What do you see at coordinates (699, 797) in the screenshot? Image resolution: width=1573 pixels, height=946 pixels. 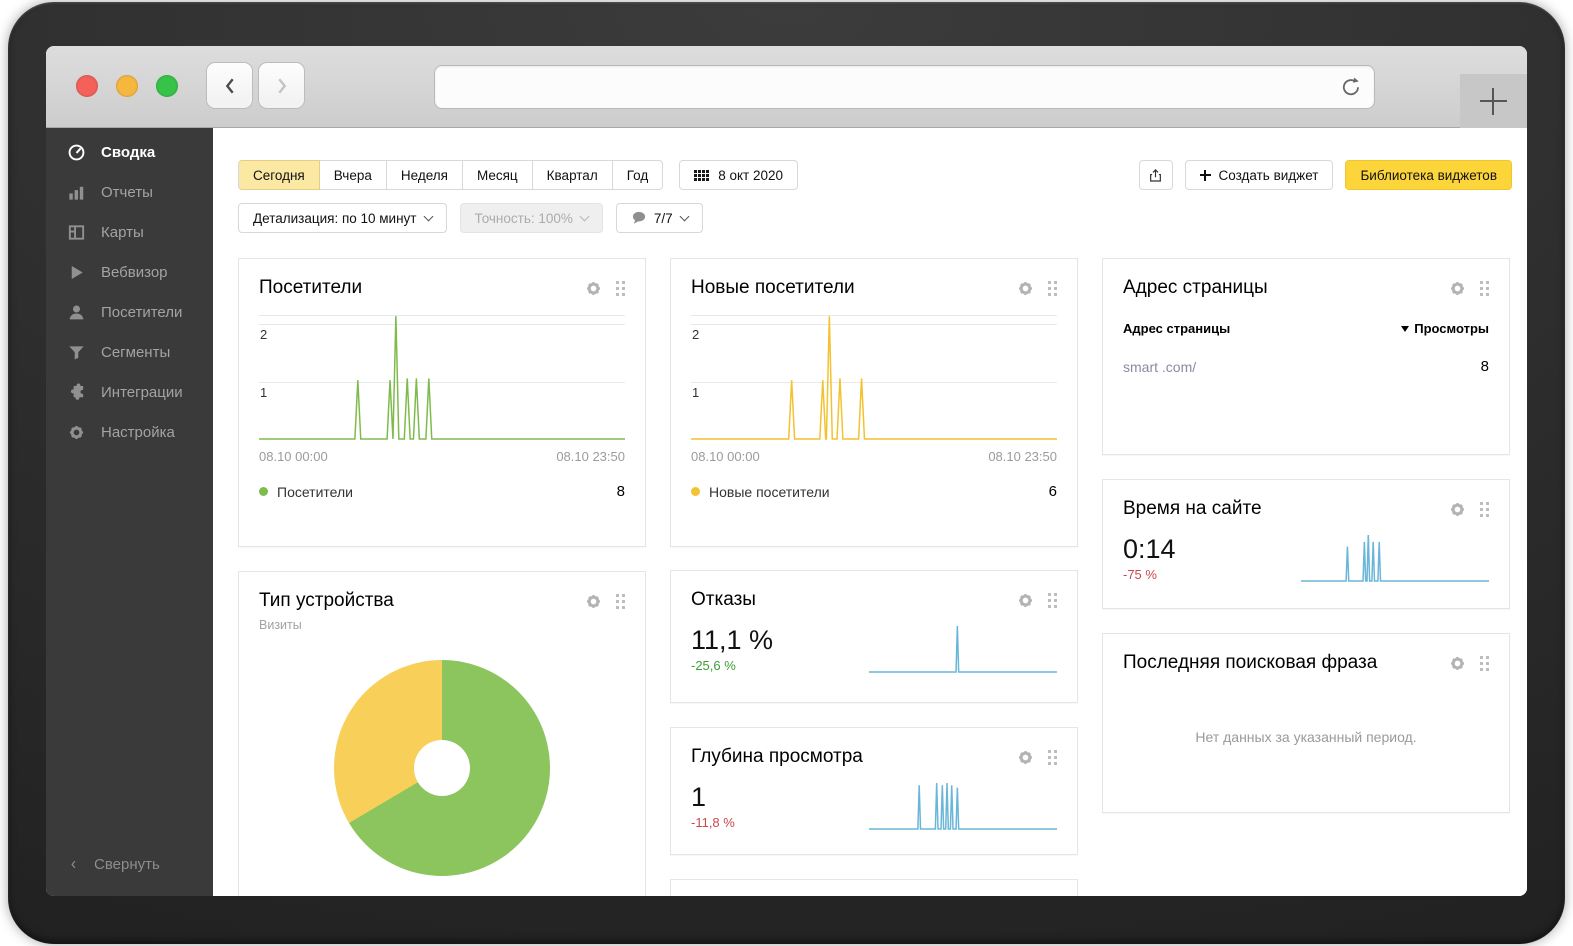 I see `metric-value: 1` at bounding box center [699, 797].